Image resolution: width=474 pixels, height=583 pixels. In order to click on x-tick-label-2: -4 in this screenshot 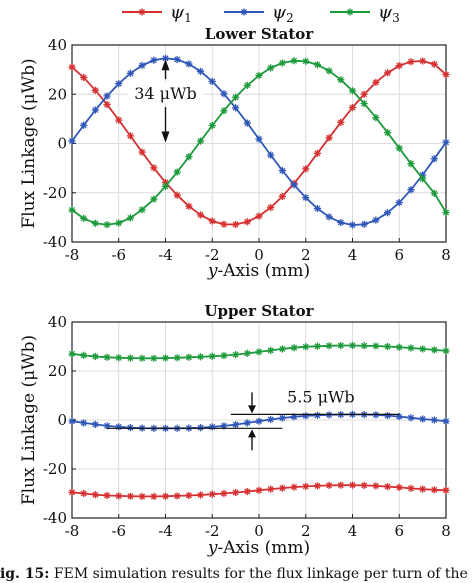, I will do `click(165, 531)`.